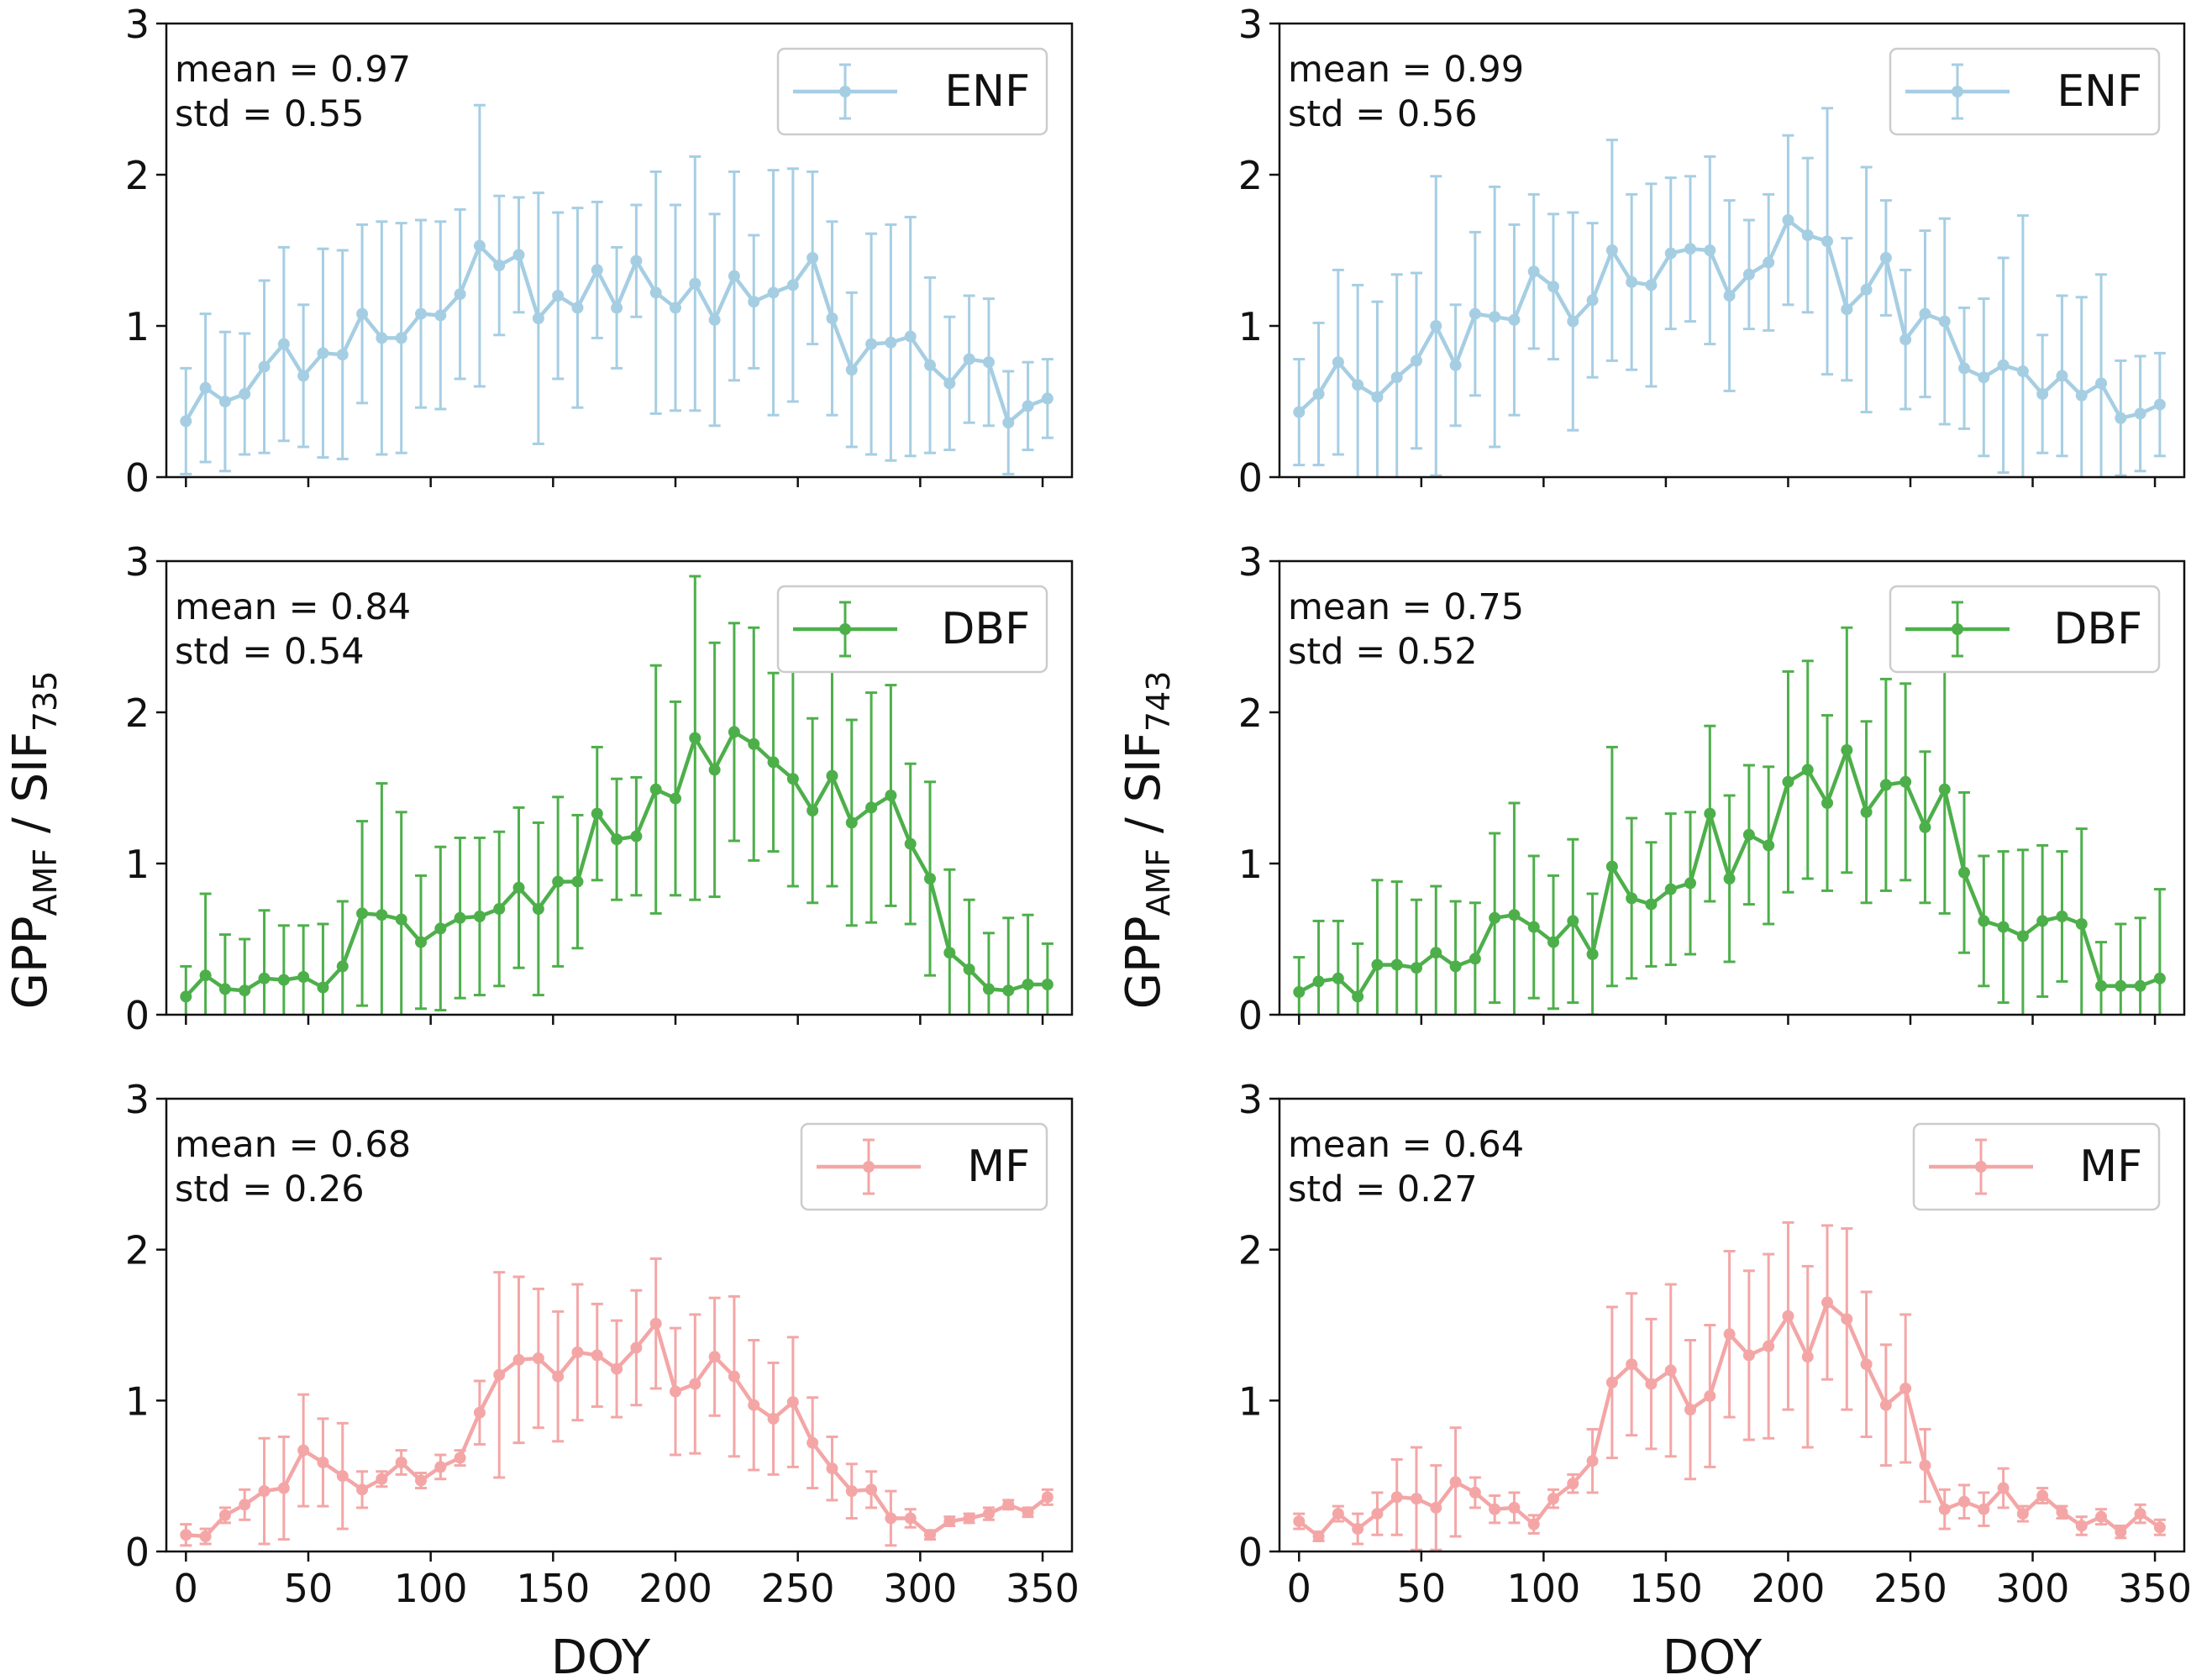 The height and width of the screenshot is (1680, 2191). I want to click on y-axis-label-left-main: GPP, so click(30, 962).